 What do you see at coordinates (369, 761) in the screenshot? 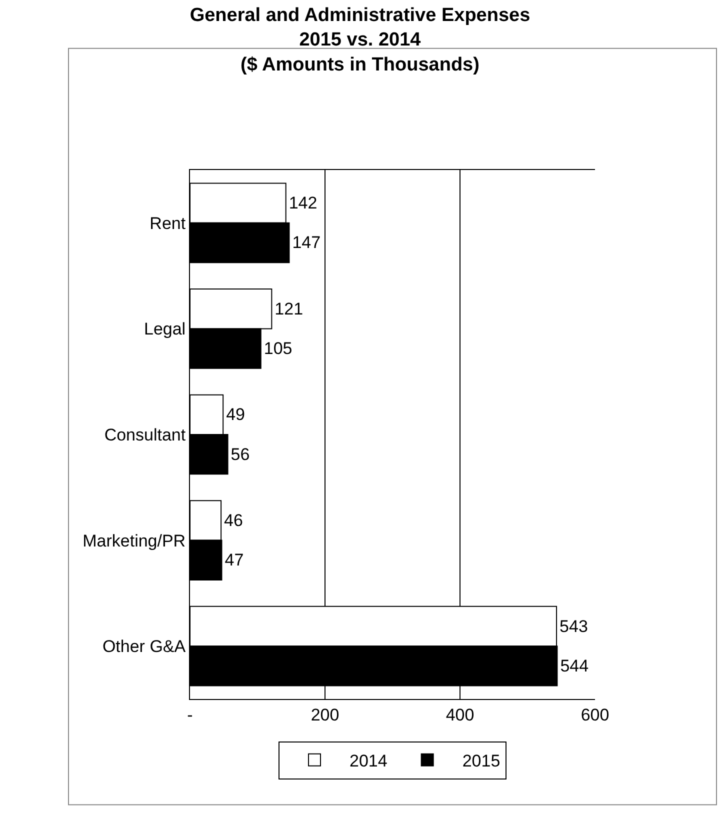
I see `legend-label: 2014` at bounding box center [369, 761].